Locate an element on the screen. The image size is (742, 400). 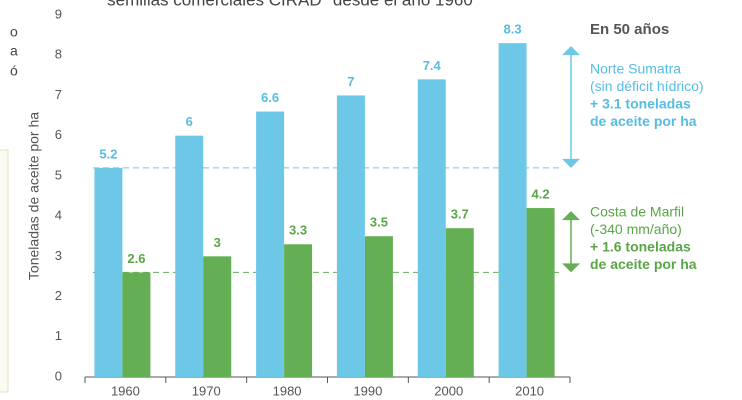
value-label: 7.4 is located at coordinates (432, 65).